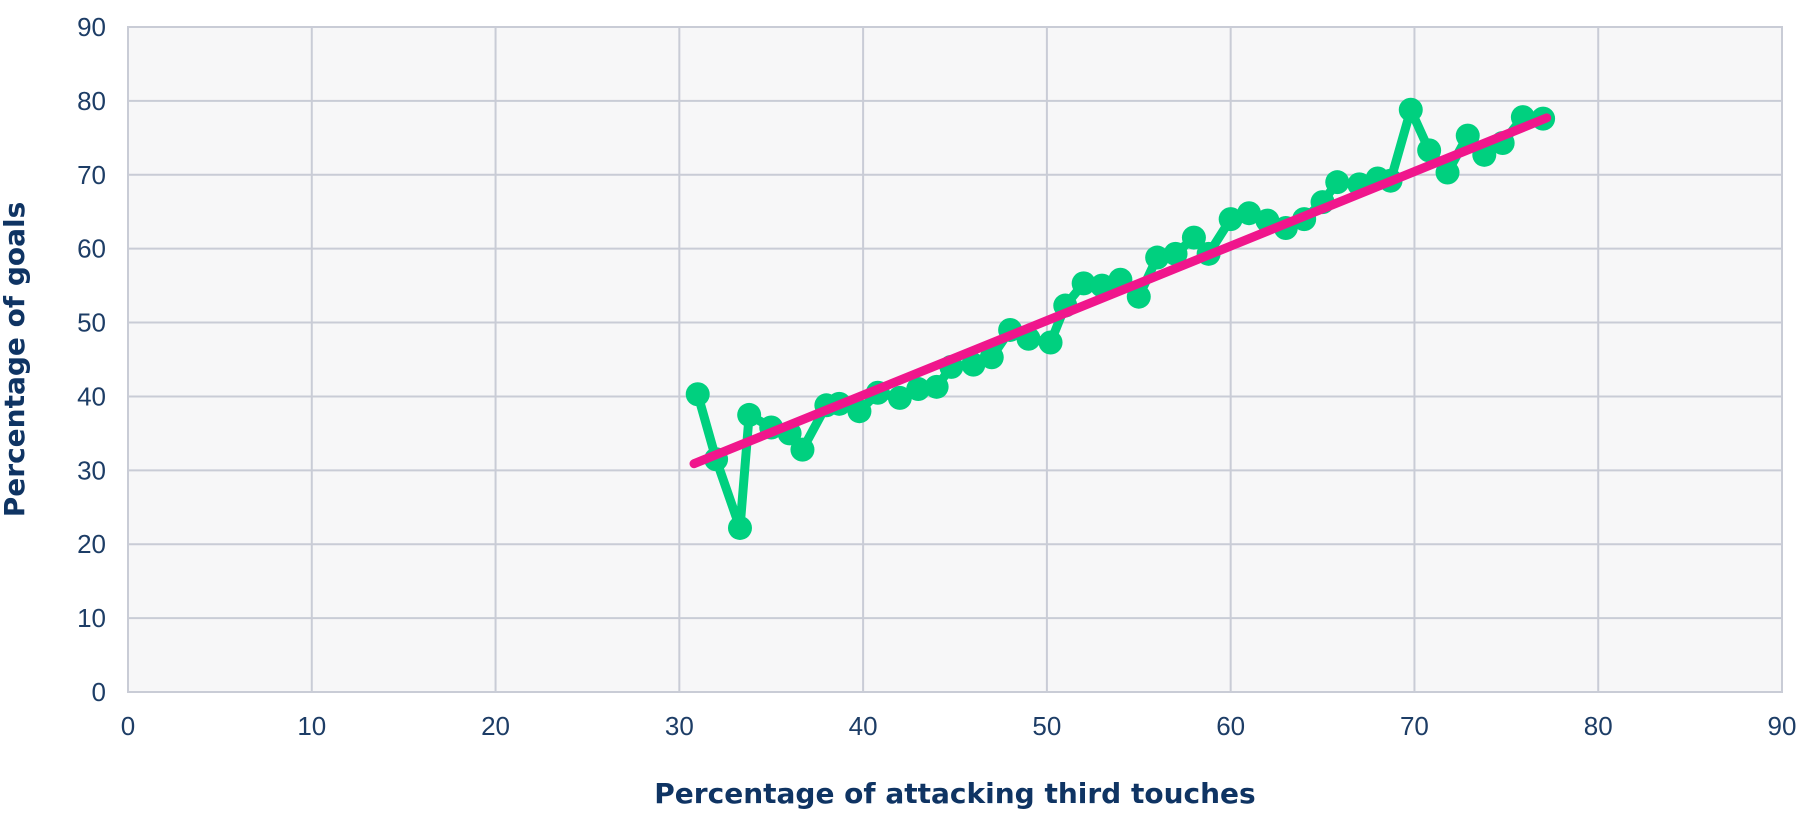 This screenshot has width=1801, height=829. Describe the element at coordinates (1782, 726) in the screenshot. I see `x-tick-label: 90` at that location.